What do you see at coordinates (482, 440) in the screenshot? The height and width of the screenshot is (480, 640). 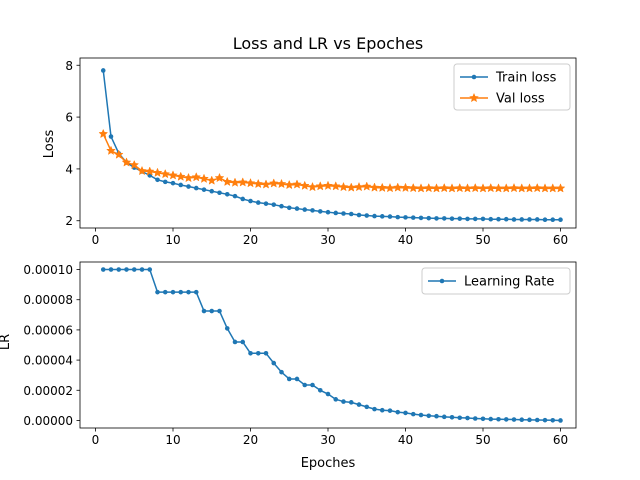 I see `lr-x-tick-label: 50` at bounding box center [482, 440].